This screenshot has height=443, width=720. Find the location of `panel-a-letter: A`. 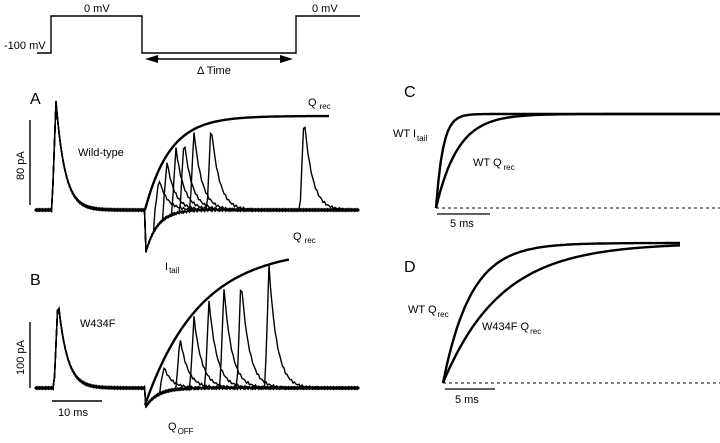

panel-a-letter: A is located at coordinates (35, 99).